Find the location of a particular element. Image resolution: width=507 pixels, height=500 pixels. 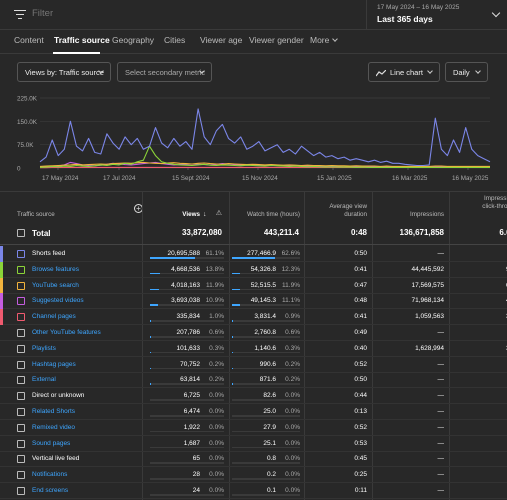

chevron-down-icon is located at coordinates (335, 39).